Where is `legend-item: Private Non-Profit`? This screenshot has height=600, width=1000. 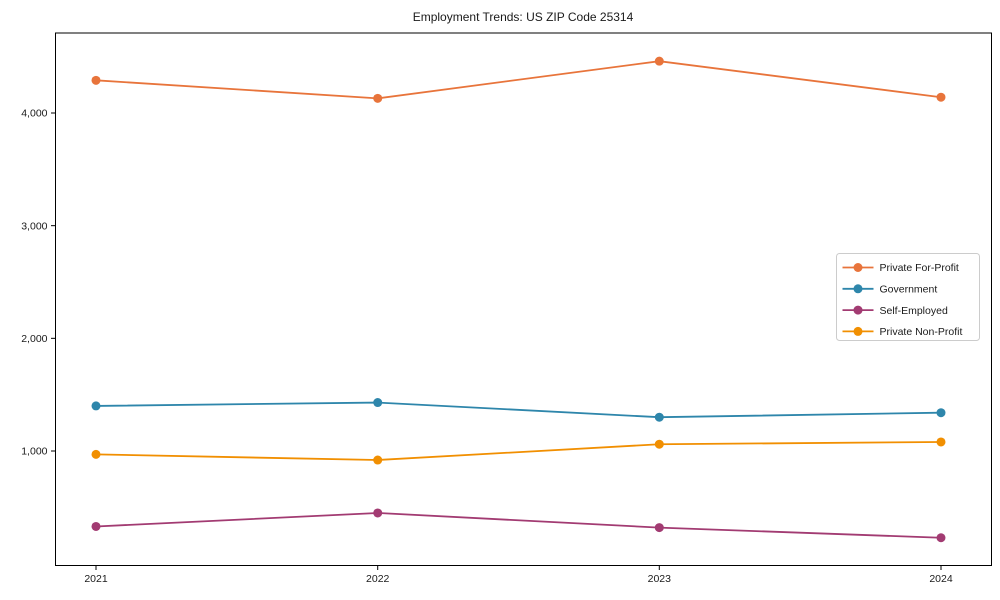 legend-item: Private Non-Profit is located at coordinates (902, 332).